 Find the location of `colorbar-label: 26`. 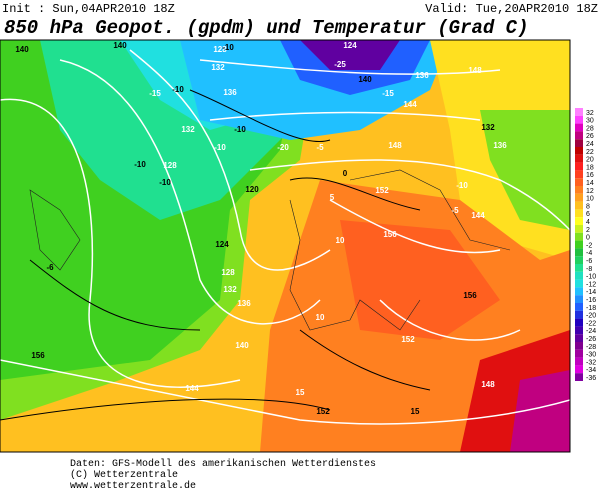

colorbar-label: 26 is located at coordinates (590, 136).